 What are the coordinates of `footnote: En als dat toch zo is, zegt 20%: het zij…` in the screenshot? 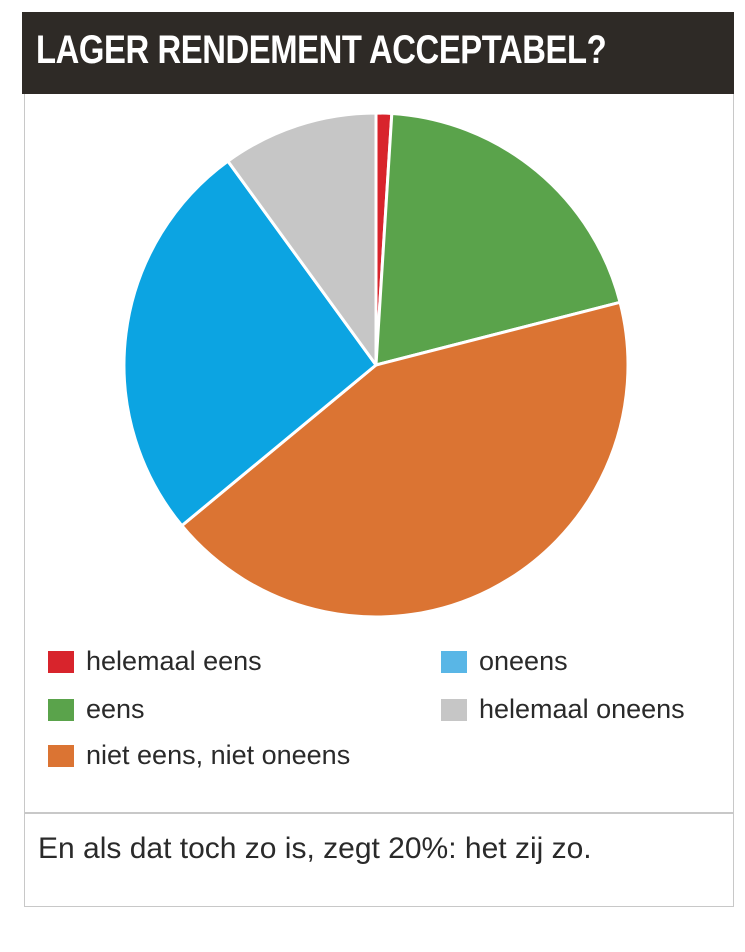 It's located at (315, 848).